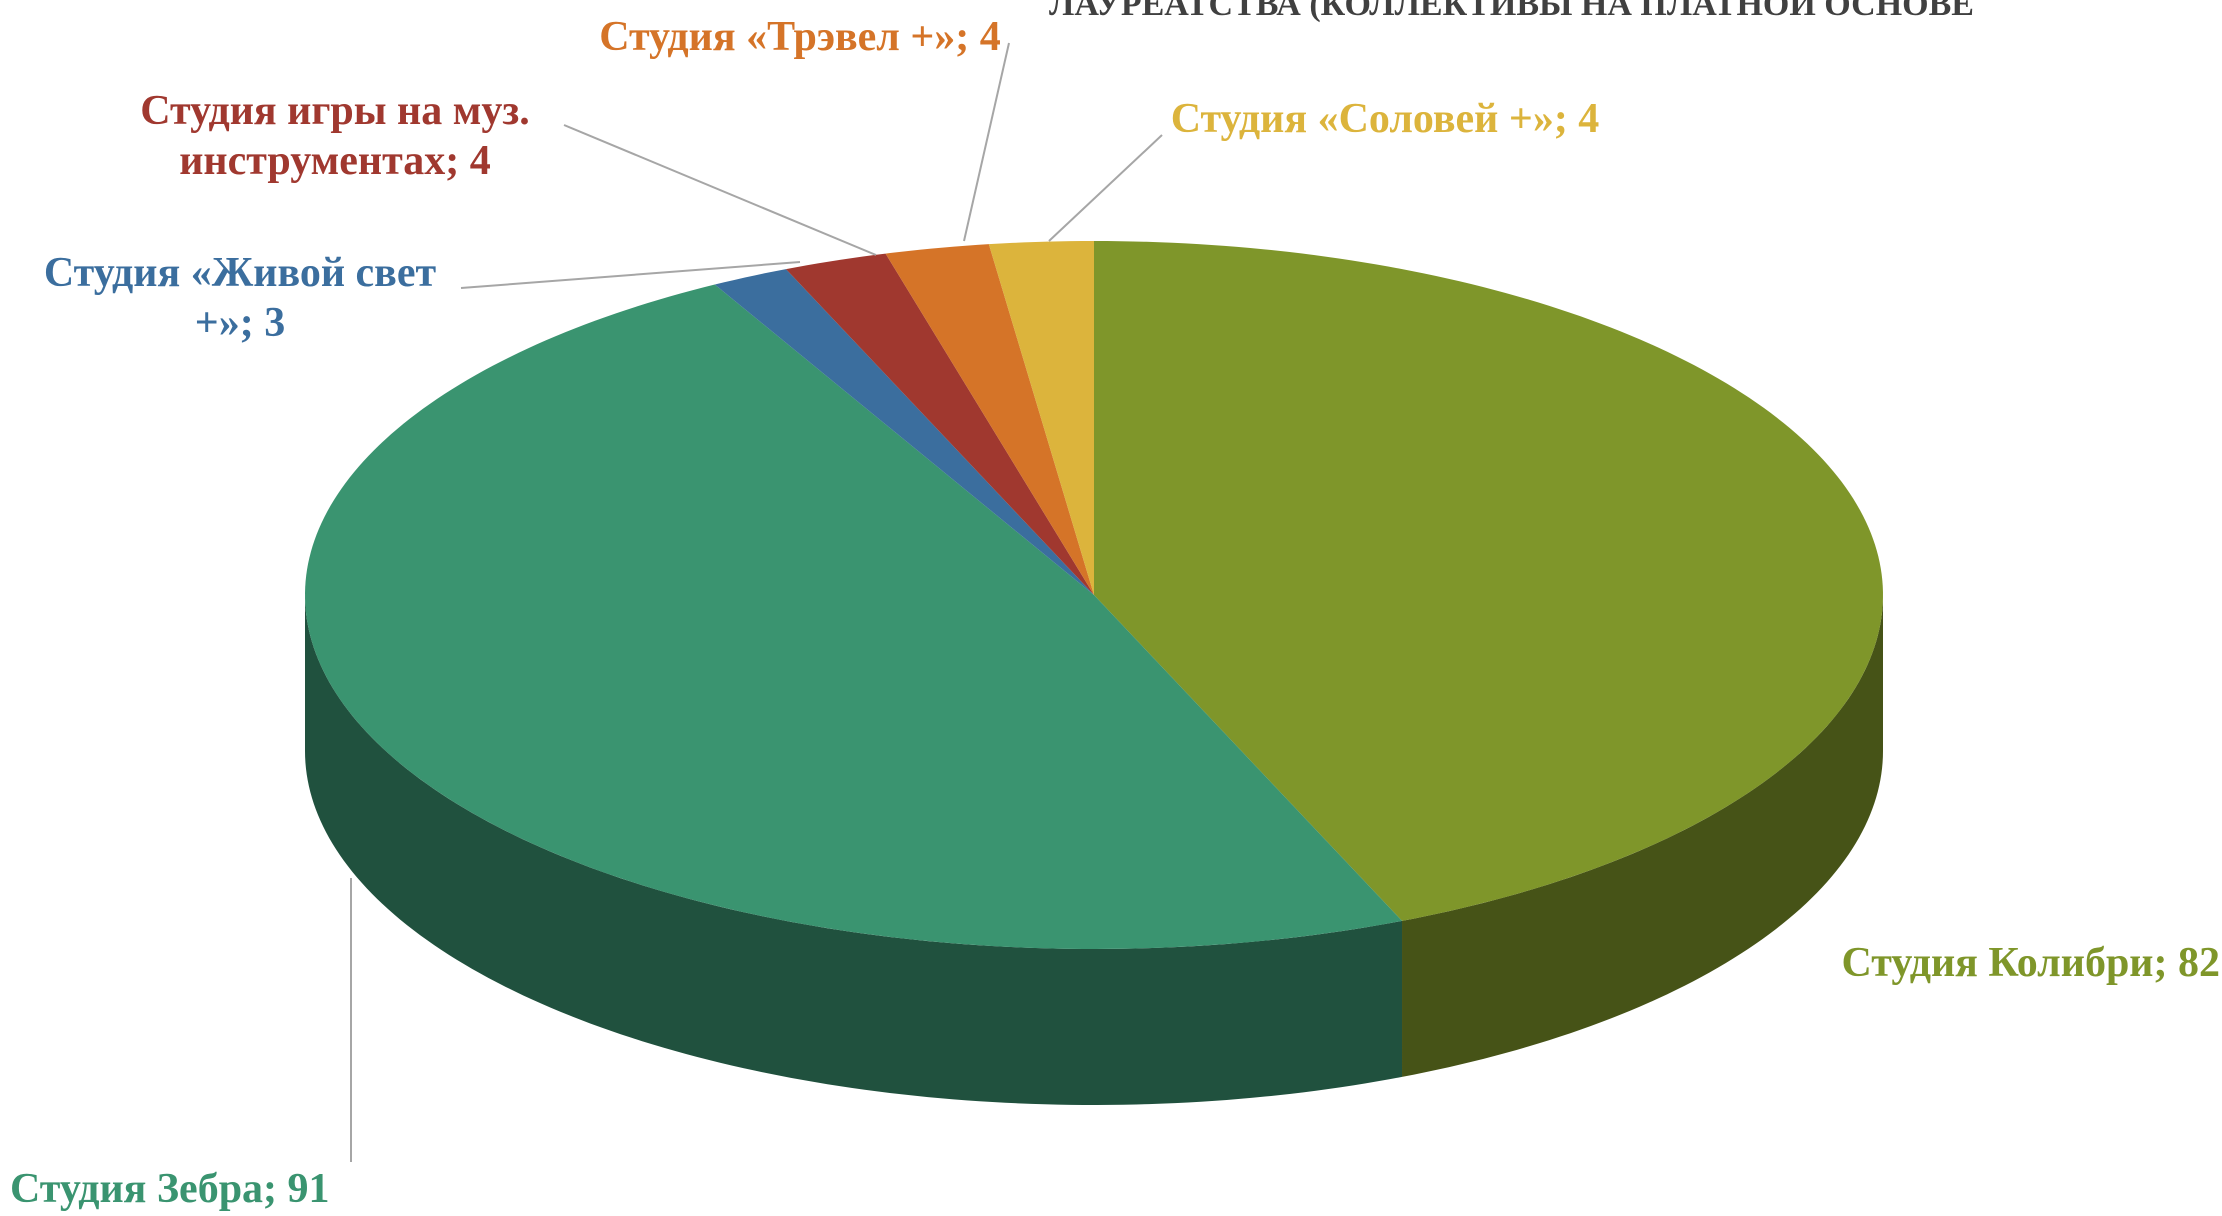  Describe the element at coordinates (335, 136) in the screenshot. I see `data-label: Студия игры на муз. инструментах; 4` at that location.